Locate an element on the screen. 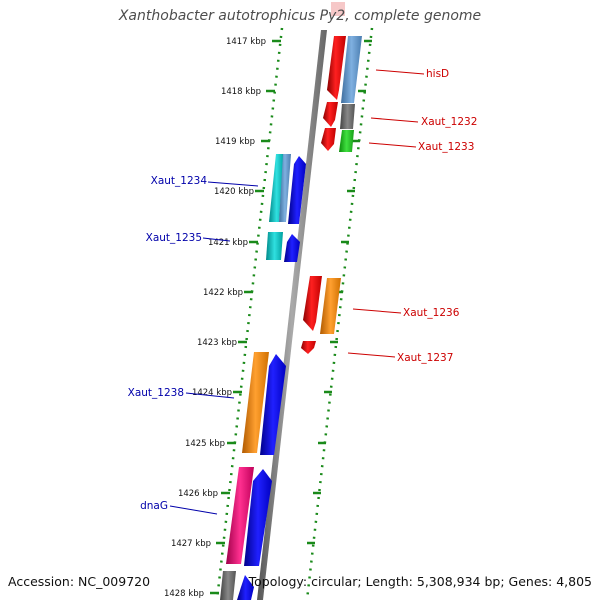 This screenshot has height=600, width=600. leader-hisD is located at coordinates (400, 72).